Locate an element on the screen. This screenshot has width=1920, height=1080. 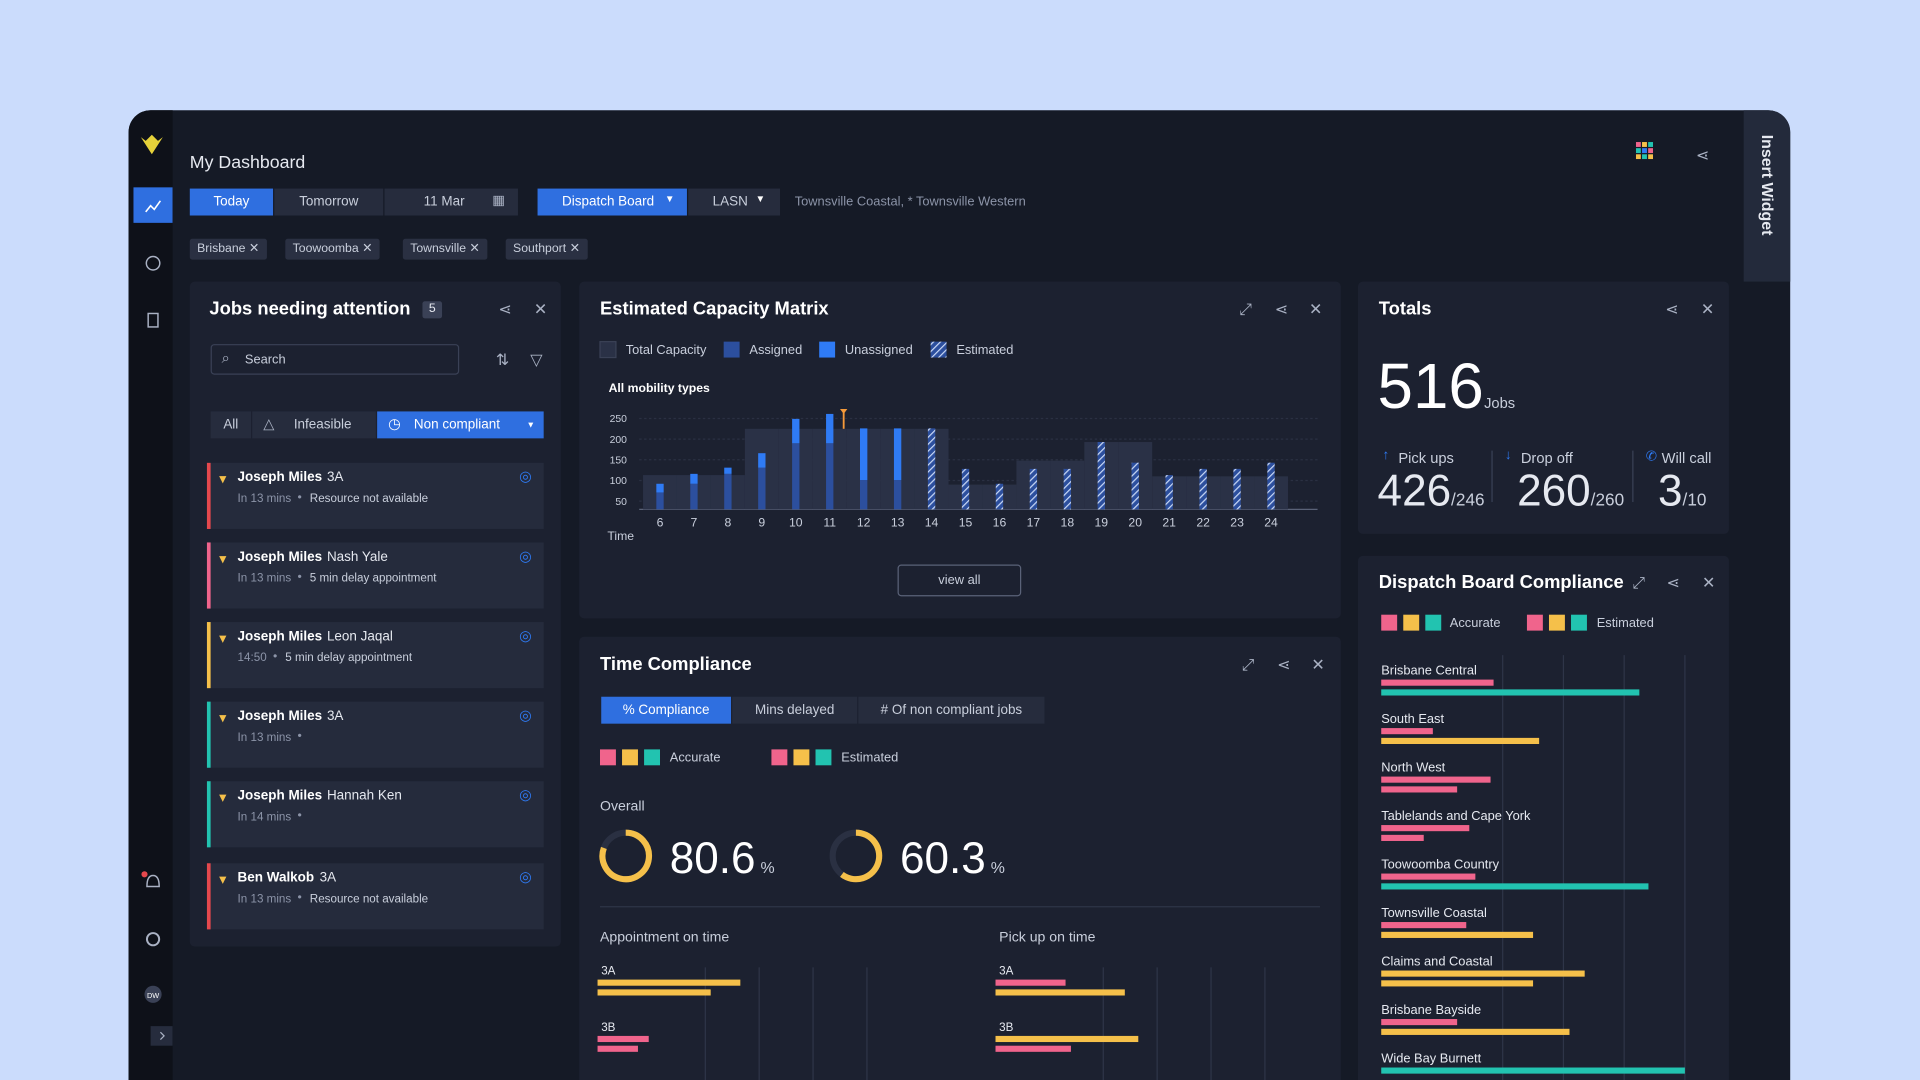
filter-chip: Southport ✕ is located at coordinates (546, 249).